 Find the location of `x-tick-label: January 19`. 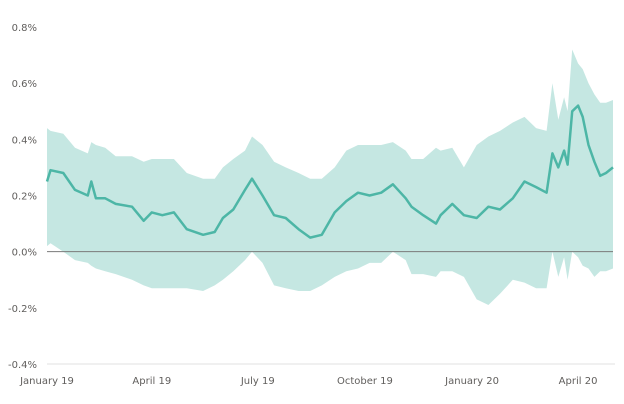

x-tick-label: January 19 is located at coordinates (46, 381).